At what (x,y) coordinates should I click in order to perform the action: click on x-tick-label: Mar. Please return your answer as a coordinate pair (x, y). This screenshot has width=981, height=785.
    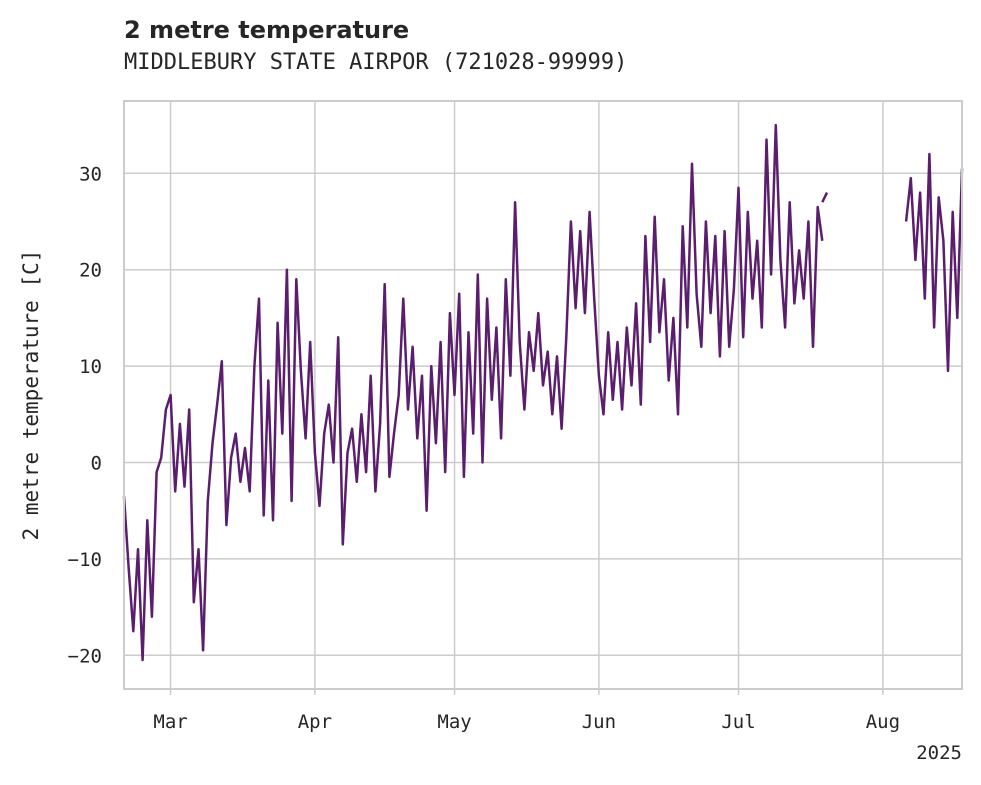
    Looking at the image, I should click on (170, 722).